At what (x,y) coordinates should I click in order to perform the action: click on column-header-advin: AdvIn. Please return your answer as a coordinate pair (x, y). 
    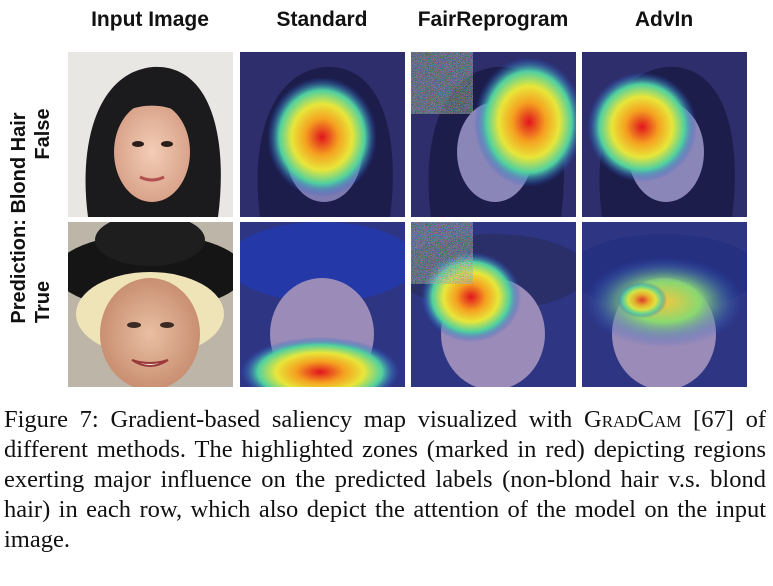
    Looking at the image, I should click on (664, 19).